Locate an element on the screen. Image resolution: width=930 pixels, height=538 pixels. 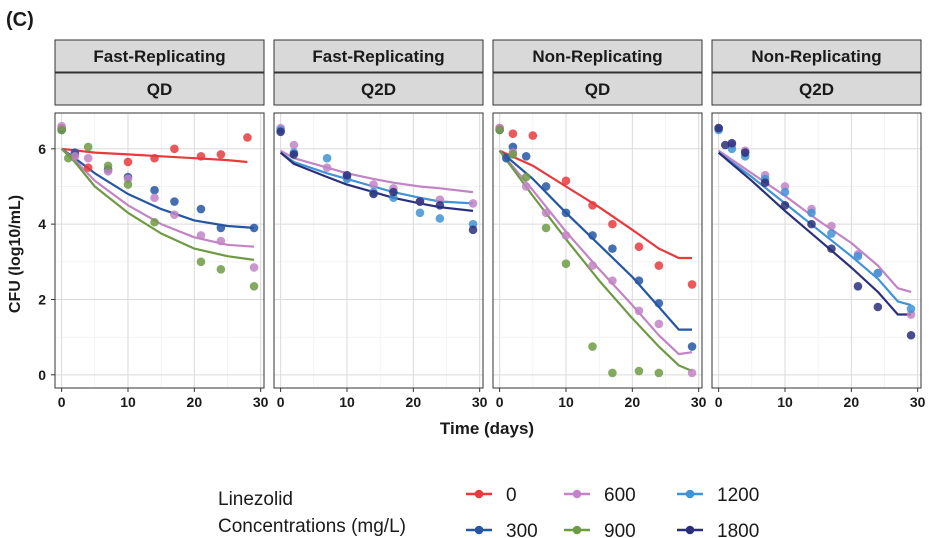
legend-title: Concentrations (mg/L) is located at coordinates (312, 526).